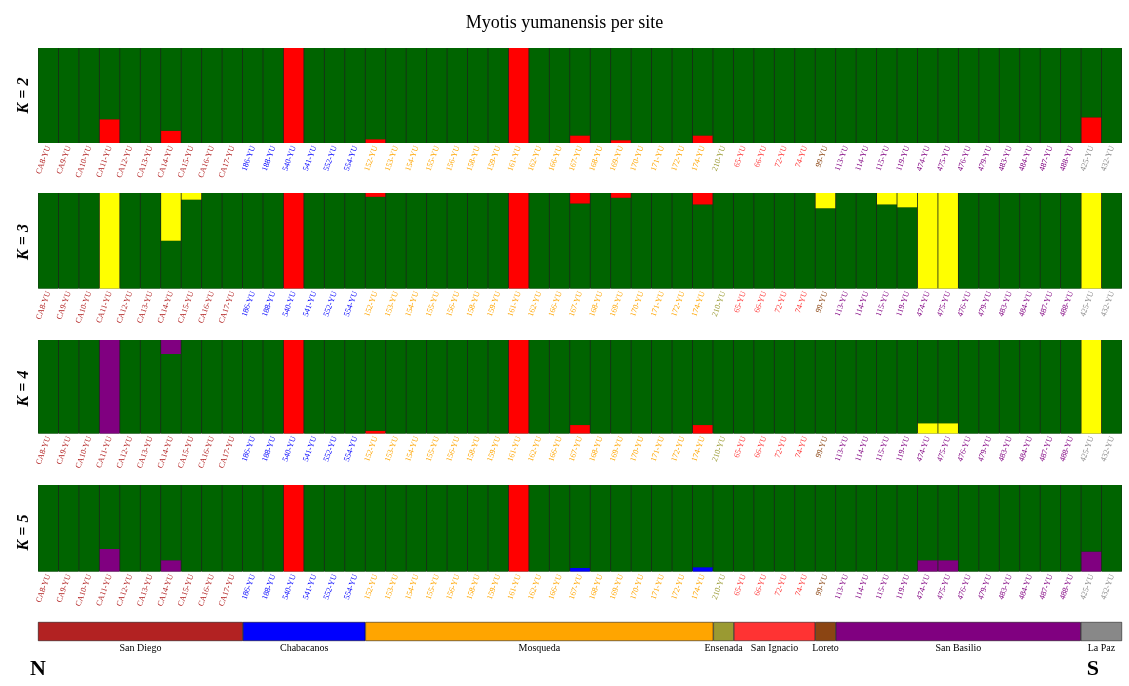 This screenshot has width=1129, height=686. What do you see at coordinates (862, 586) in the screenshot?
I see `x-tick-label: 114-YU` at bounding box center [862, 586].